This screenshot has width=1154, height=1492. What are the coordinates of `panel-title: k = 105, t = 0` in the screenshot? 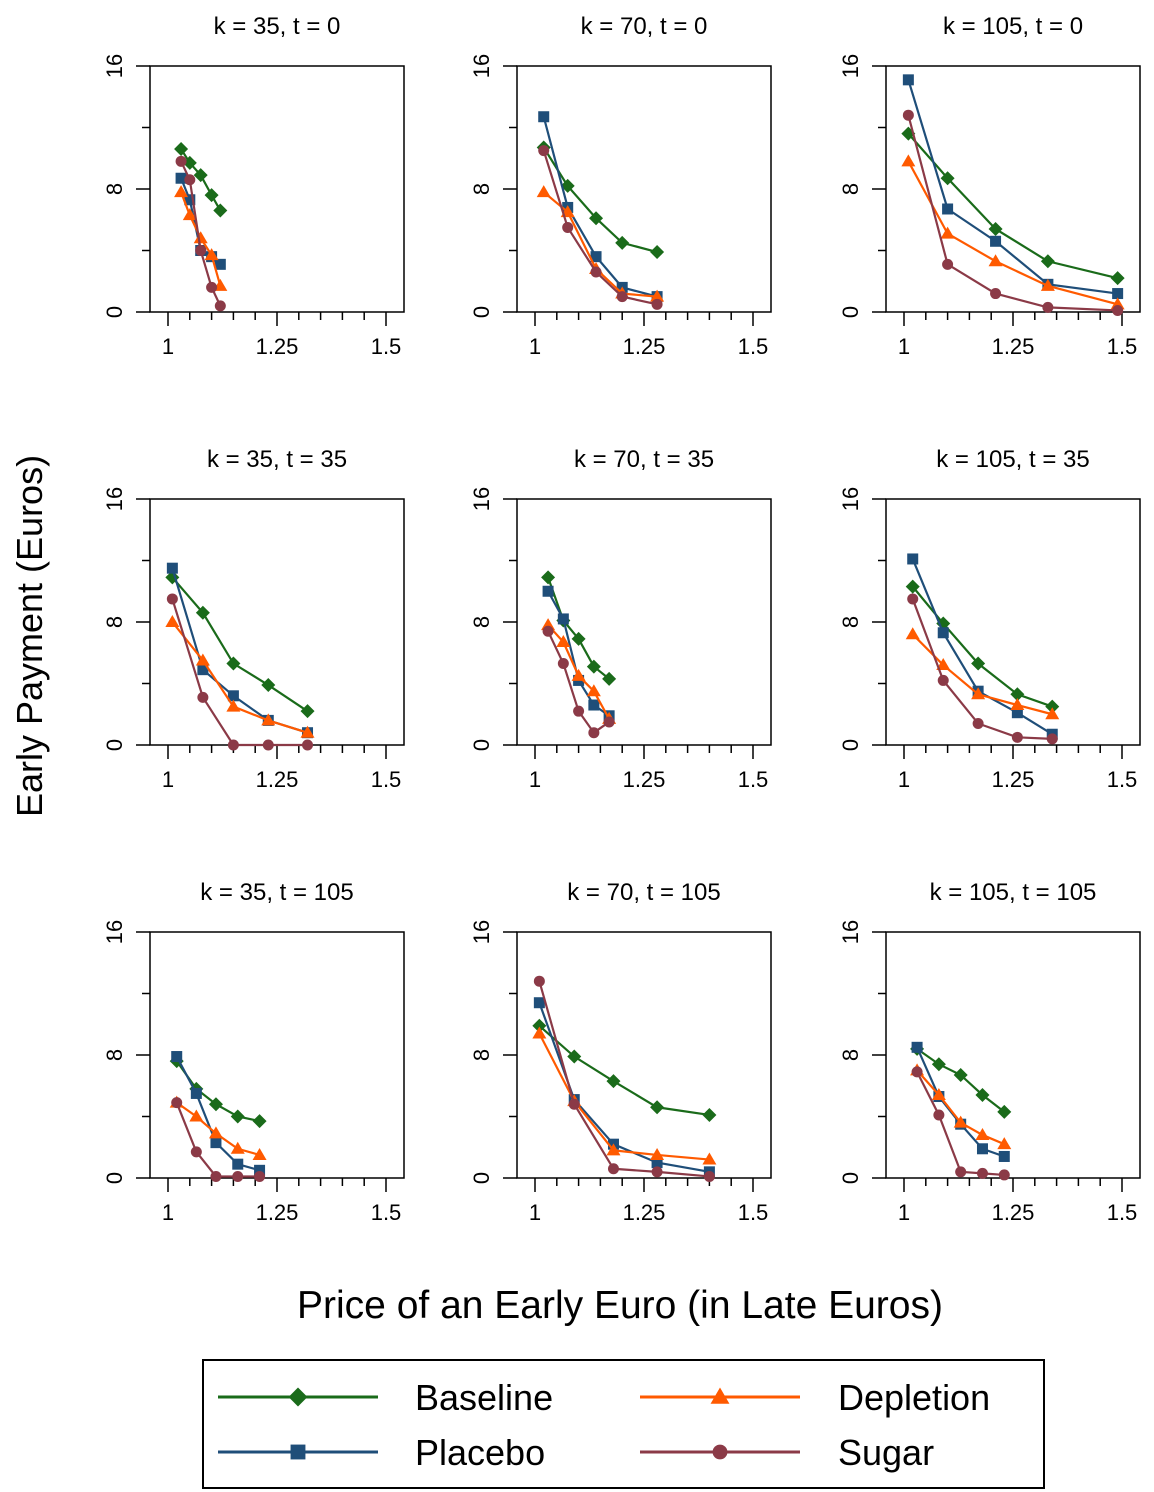 It's located at (1013, 26).